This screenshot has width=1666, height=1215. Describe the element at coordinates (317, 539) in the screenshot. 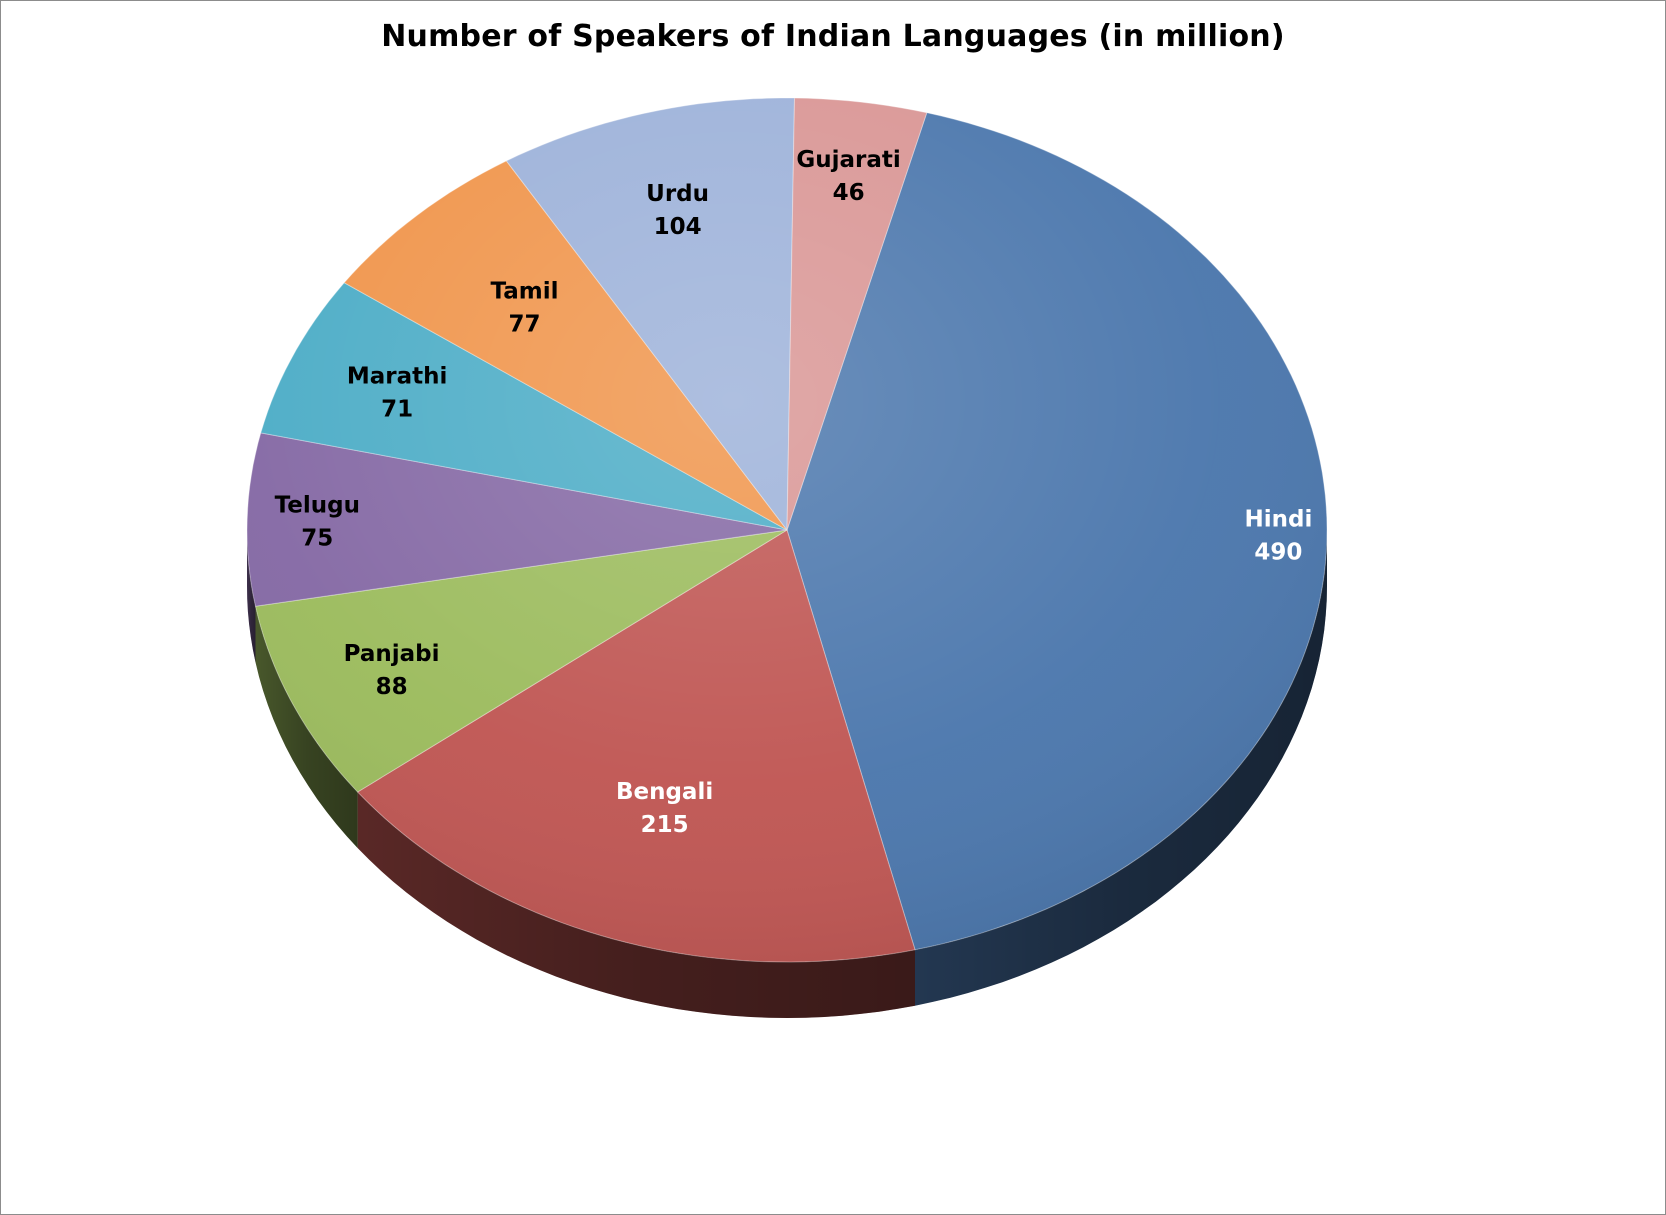

I see `slice-value-telugu: 75` at that location.